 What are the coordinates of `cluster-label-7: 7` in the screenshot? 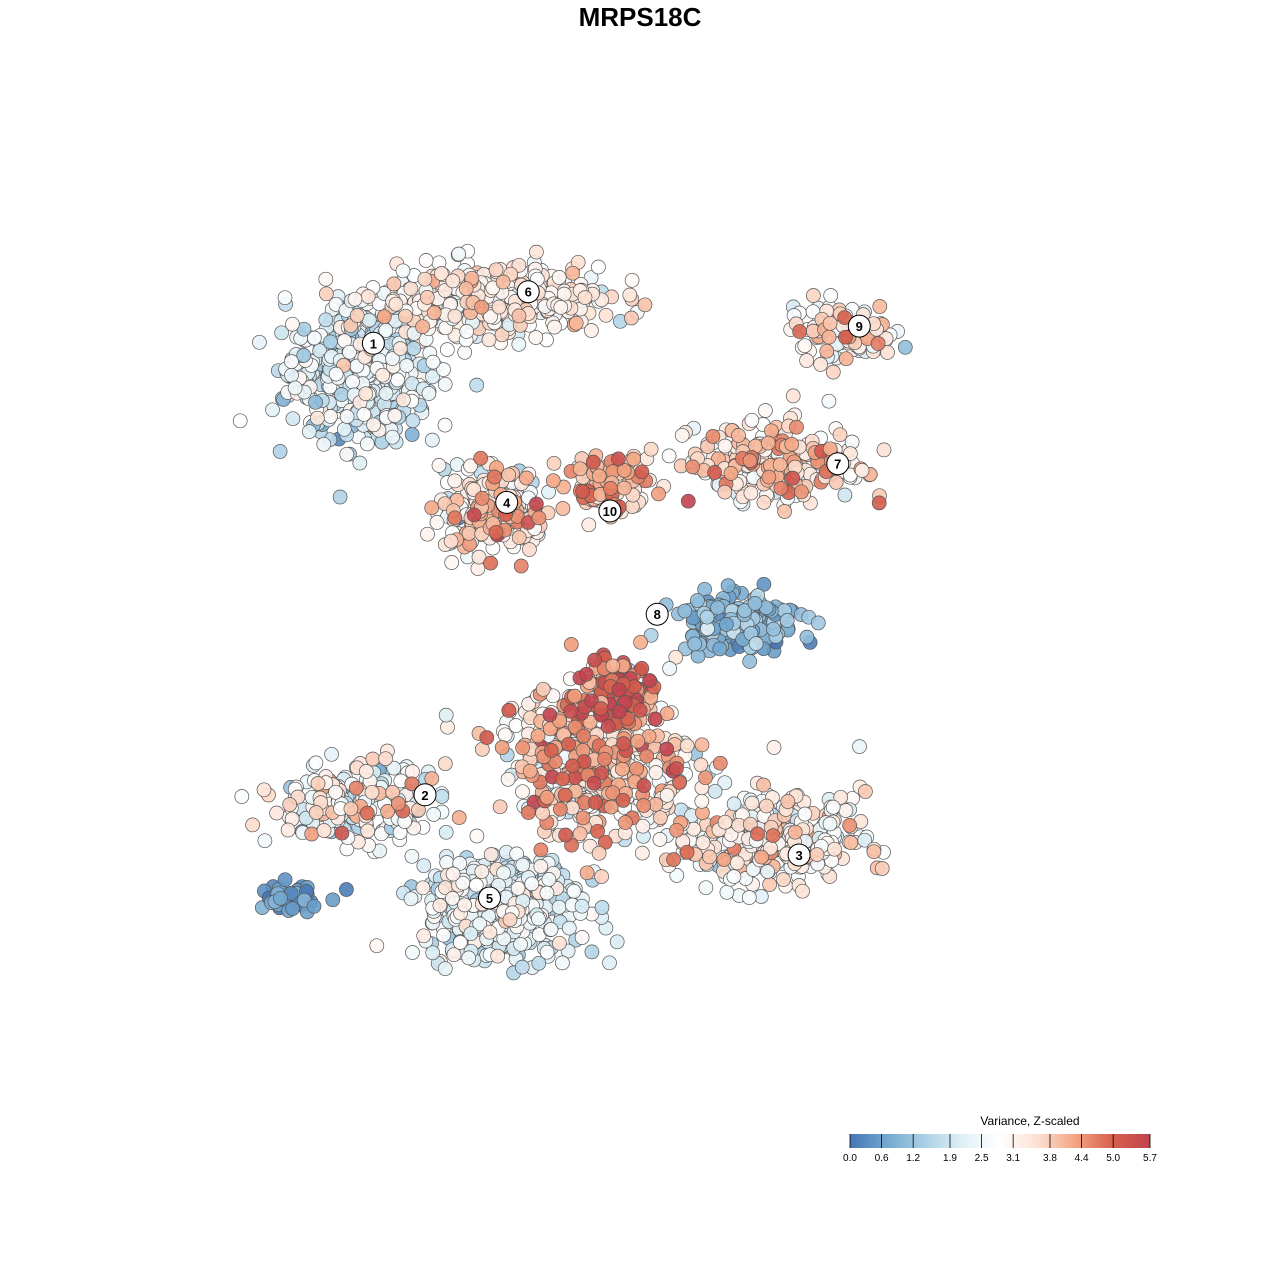 It's located at (838, 464).